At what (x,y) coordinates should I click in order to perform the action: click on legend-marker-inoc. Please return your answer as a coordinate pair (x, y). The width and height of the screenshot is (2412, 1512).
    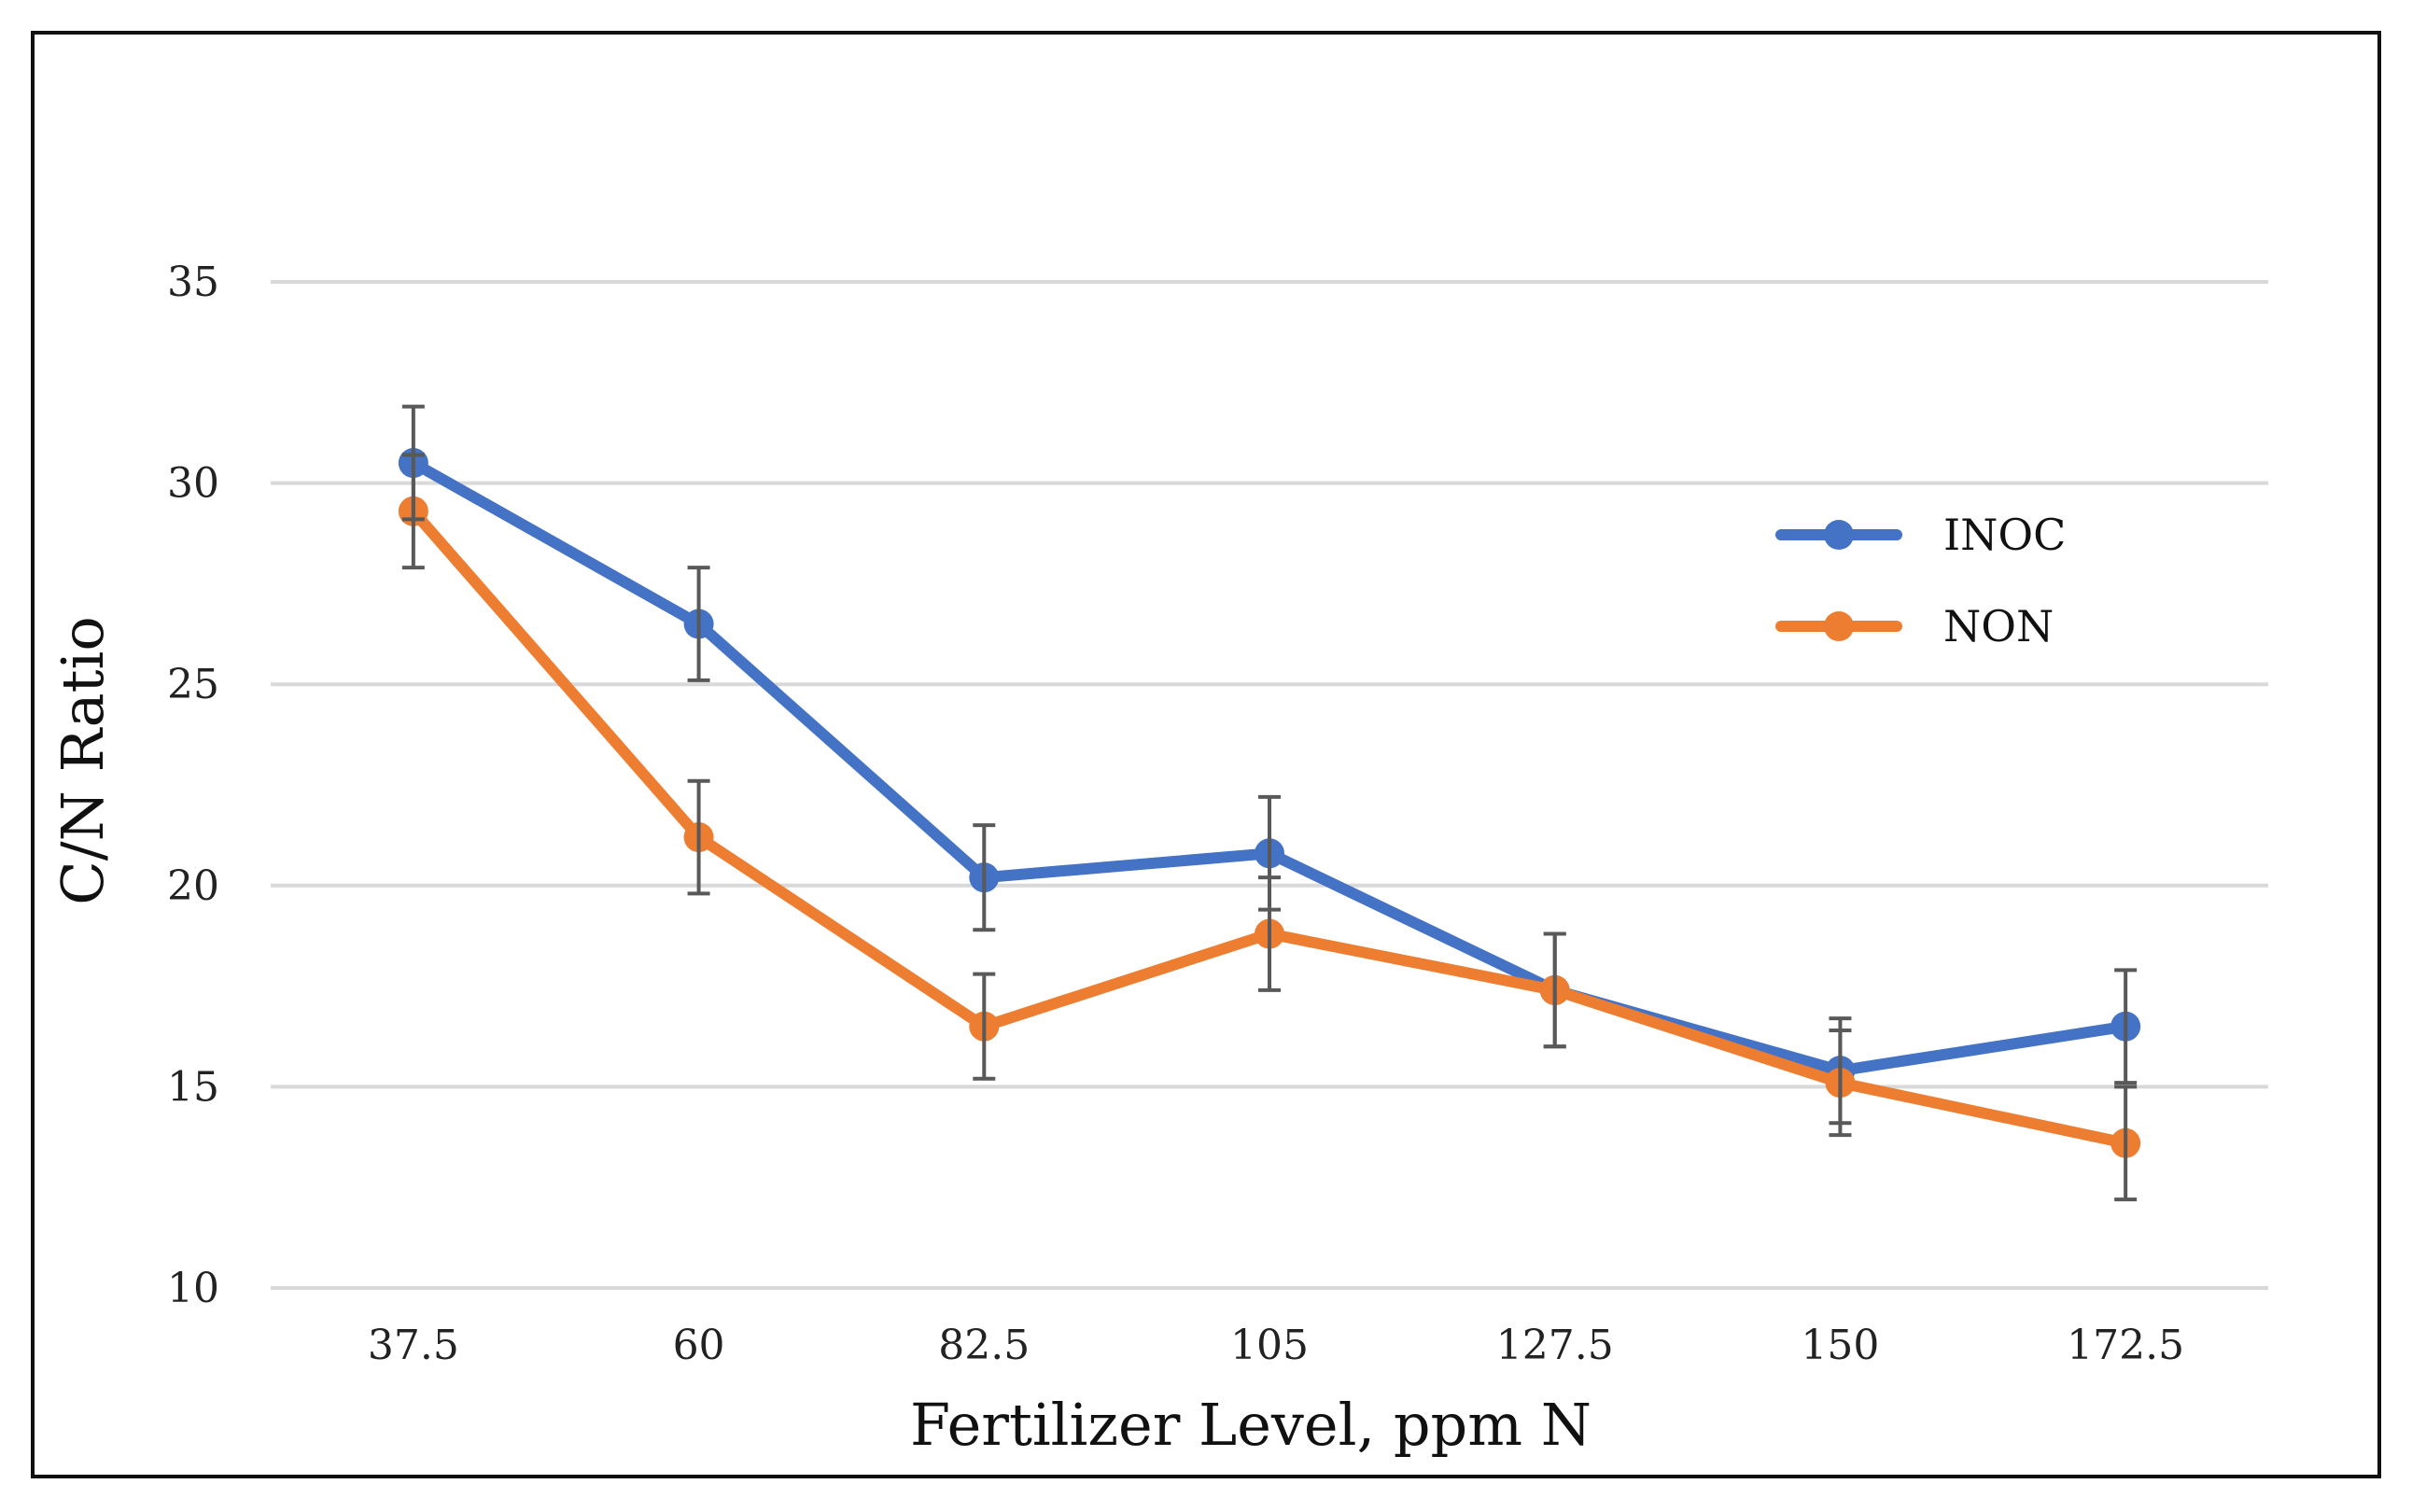
    Looking at the image, I should click on (1839, 535).